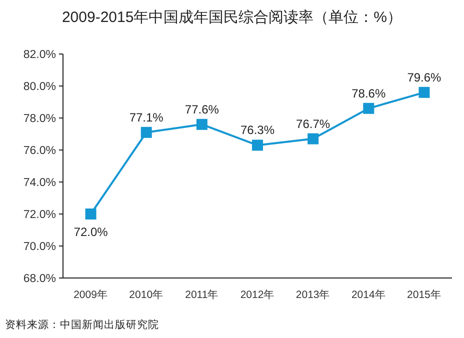 Image resolution: width=464 pixels, height=338 pixels. I want to click on text: 资料来源：中国新闻出版研究院, so click(82, 324).